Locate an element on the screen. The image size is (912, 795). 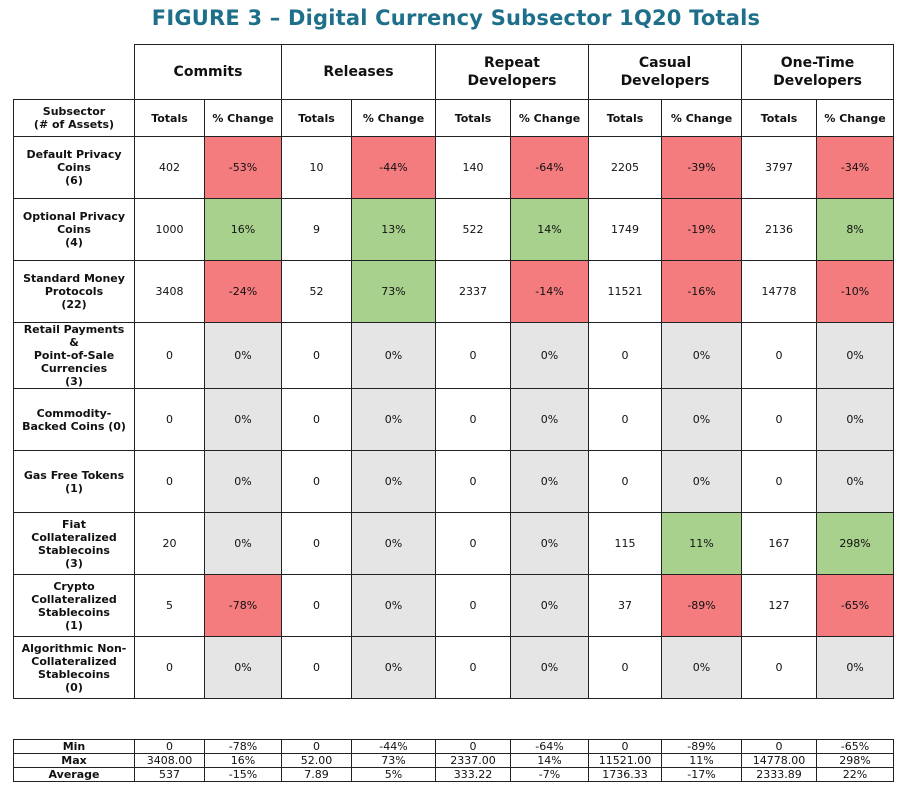
subsector-label: Default Privacy Coins (6) is located at coordinates (74, 167).